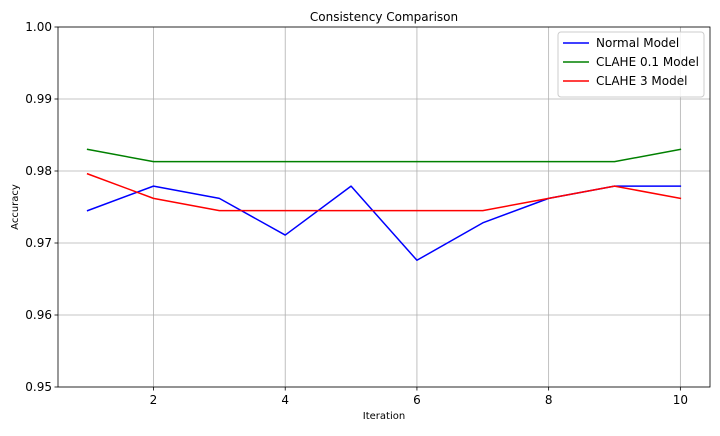 The width and height of the screenshot is (720, 436). I want to click on legend: Normal Model CLAHE 0.1 Model CLAHE 3 Model, so click(631, 64).